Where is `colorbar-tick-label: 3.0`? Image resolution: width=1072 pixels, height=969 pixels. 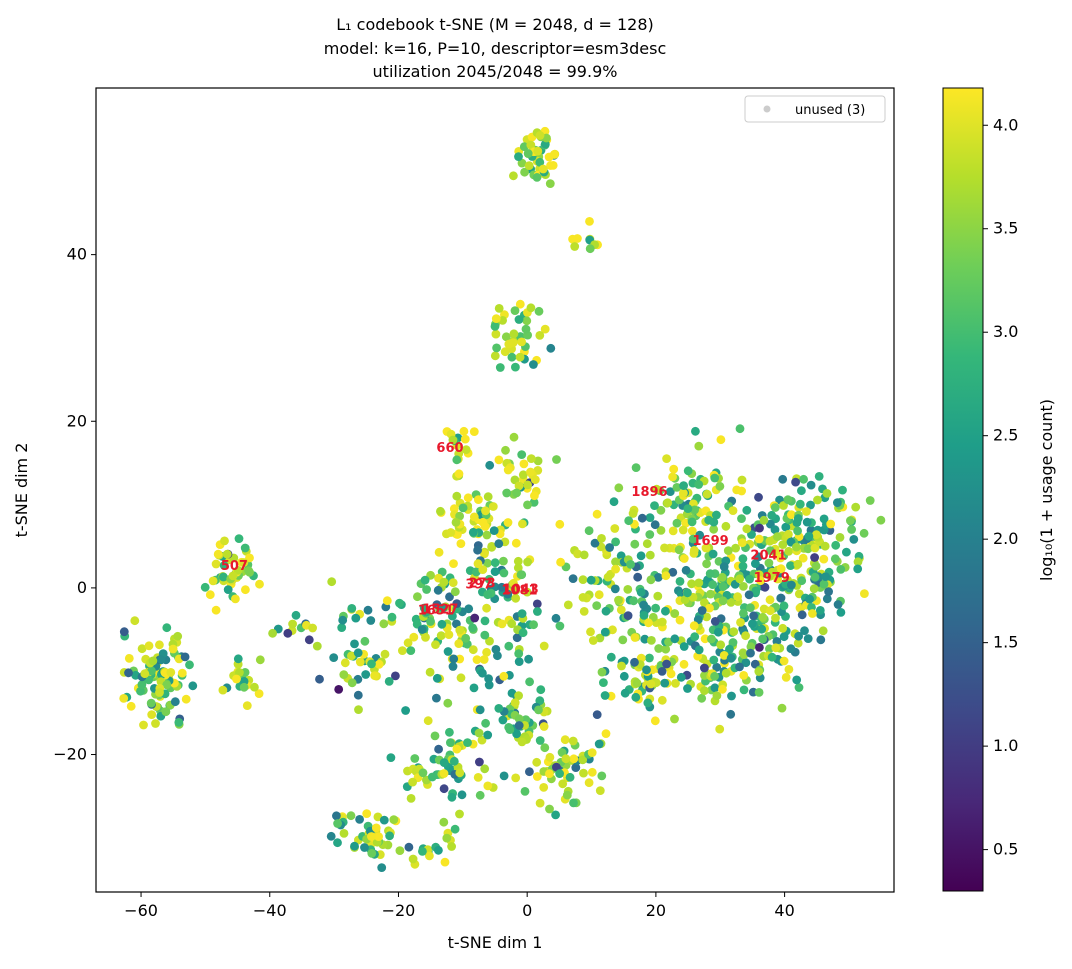
colorbar-tick-label: 3.0 is located at coordinates (1005, 331).